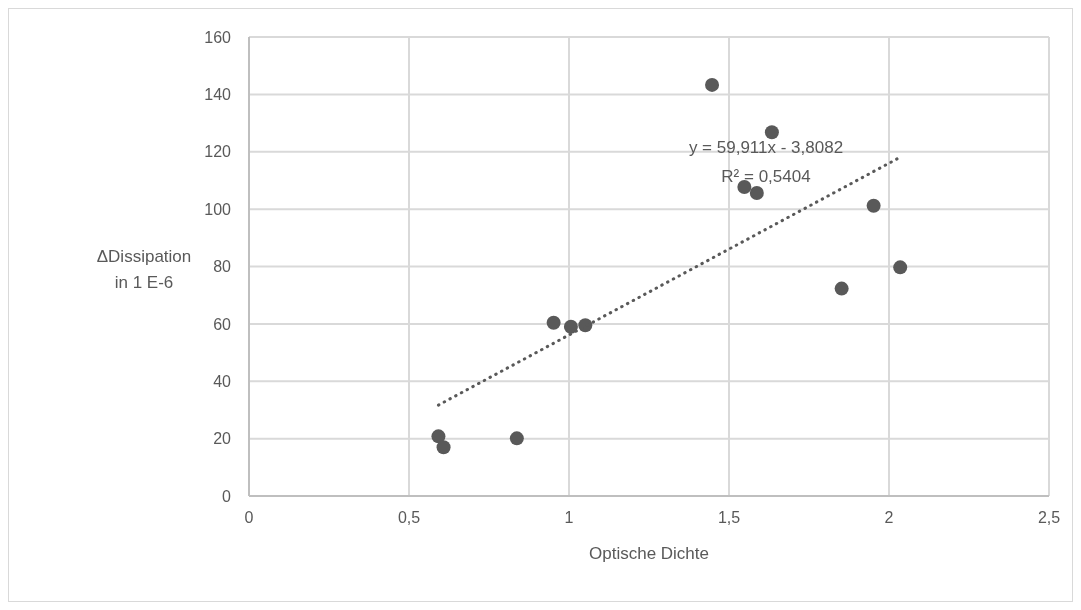  Describe the element at coordinates (227, 496) in the screenshot. I see `y-tick-label: 0` at that location.